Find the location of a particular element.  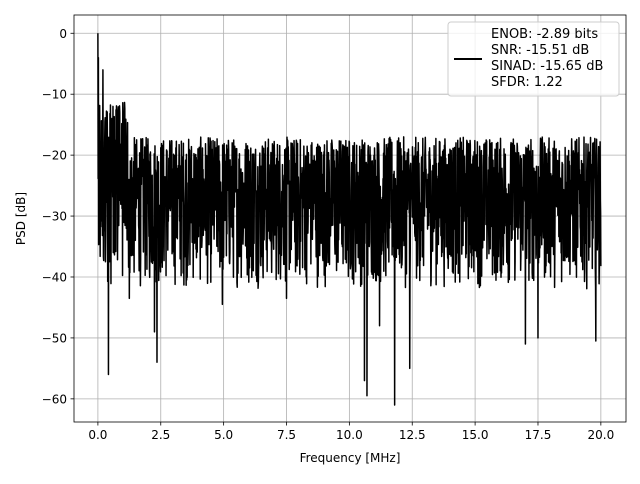

legend-entry-snr: SNR: -15.51 dB is located at coordinates (540, 50).